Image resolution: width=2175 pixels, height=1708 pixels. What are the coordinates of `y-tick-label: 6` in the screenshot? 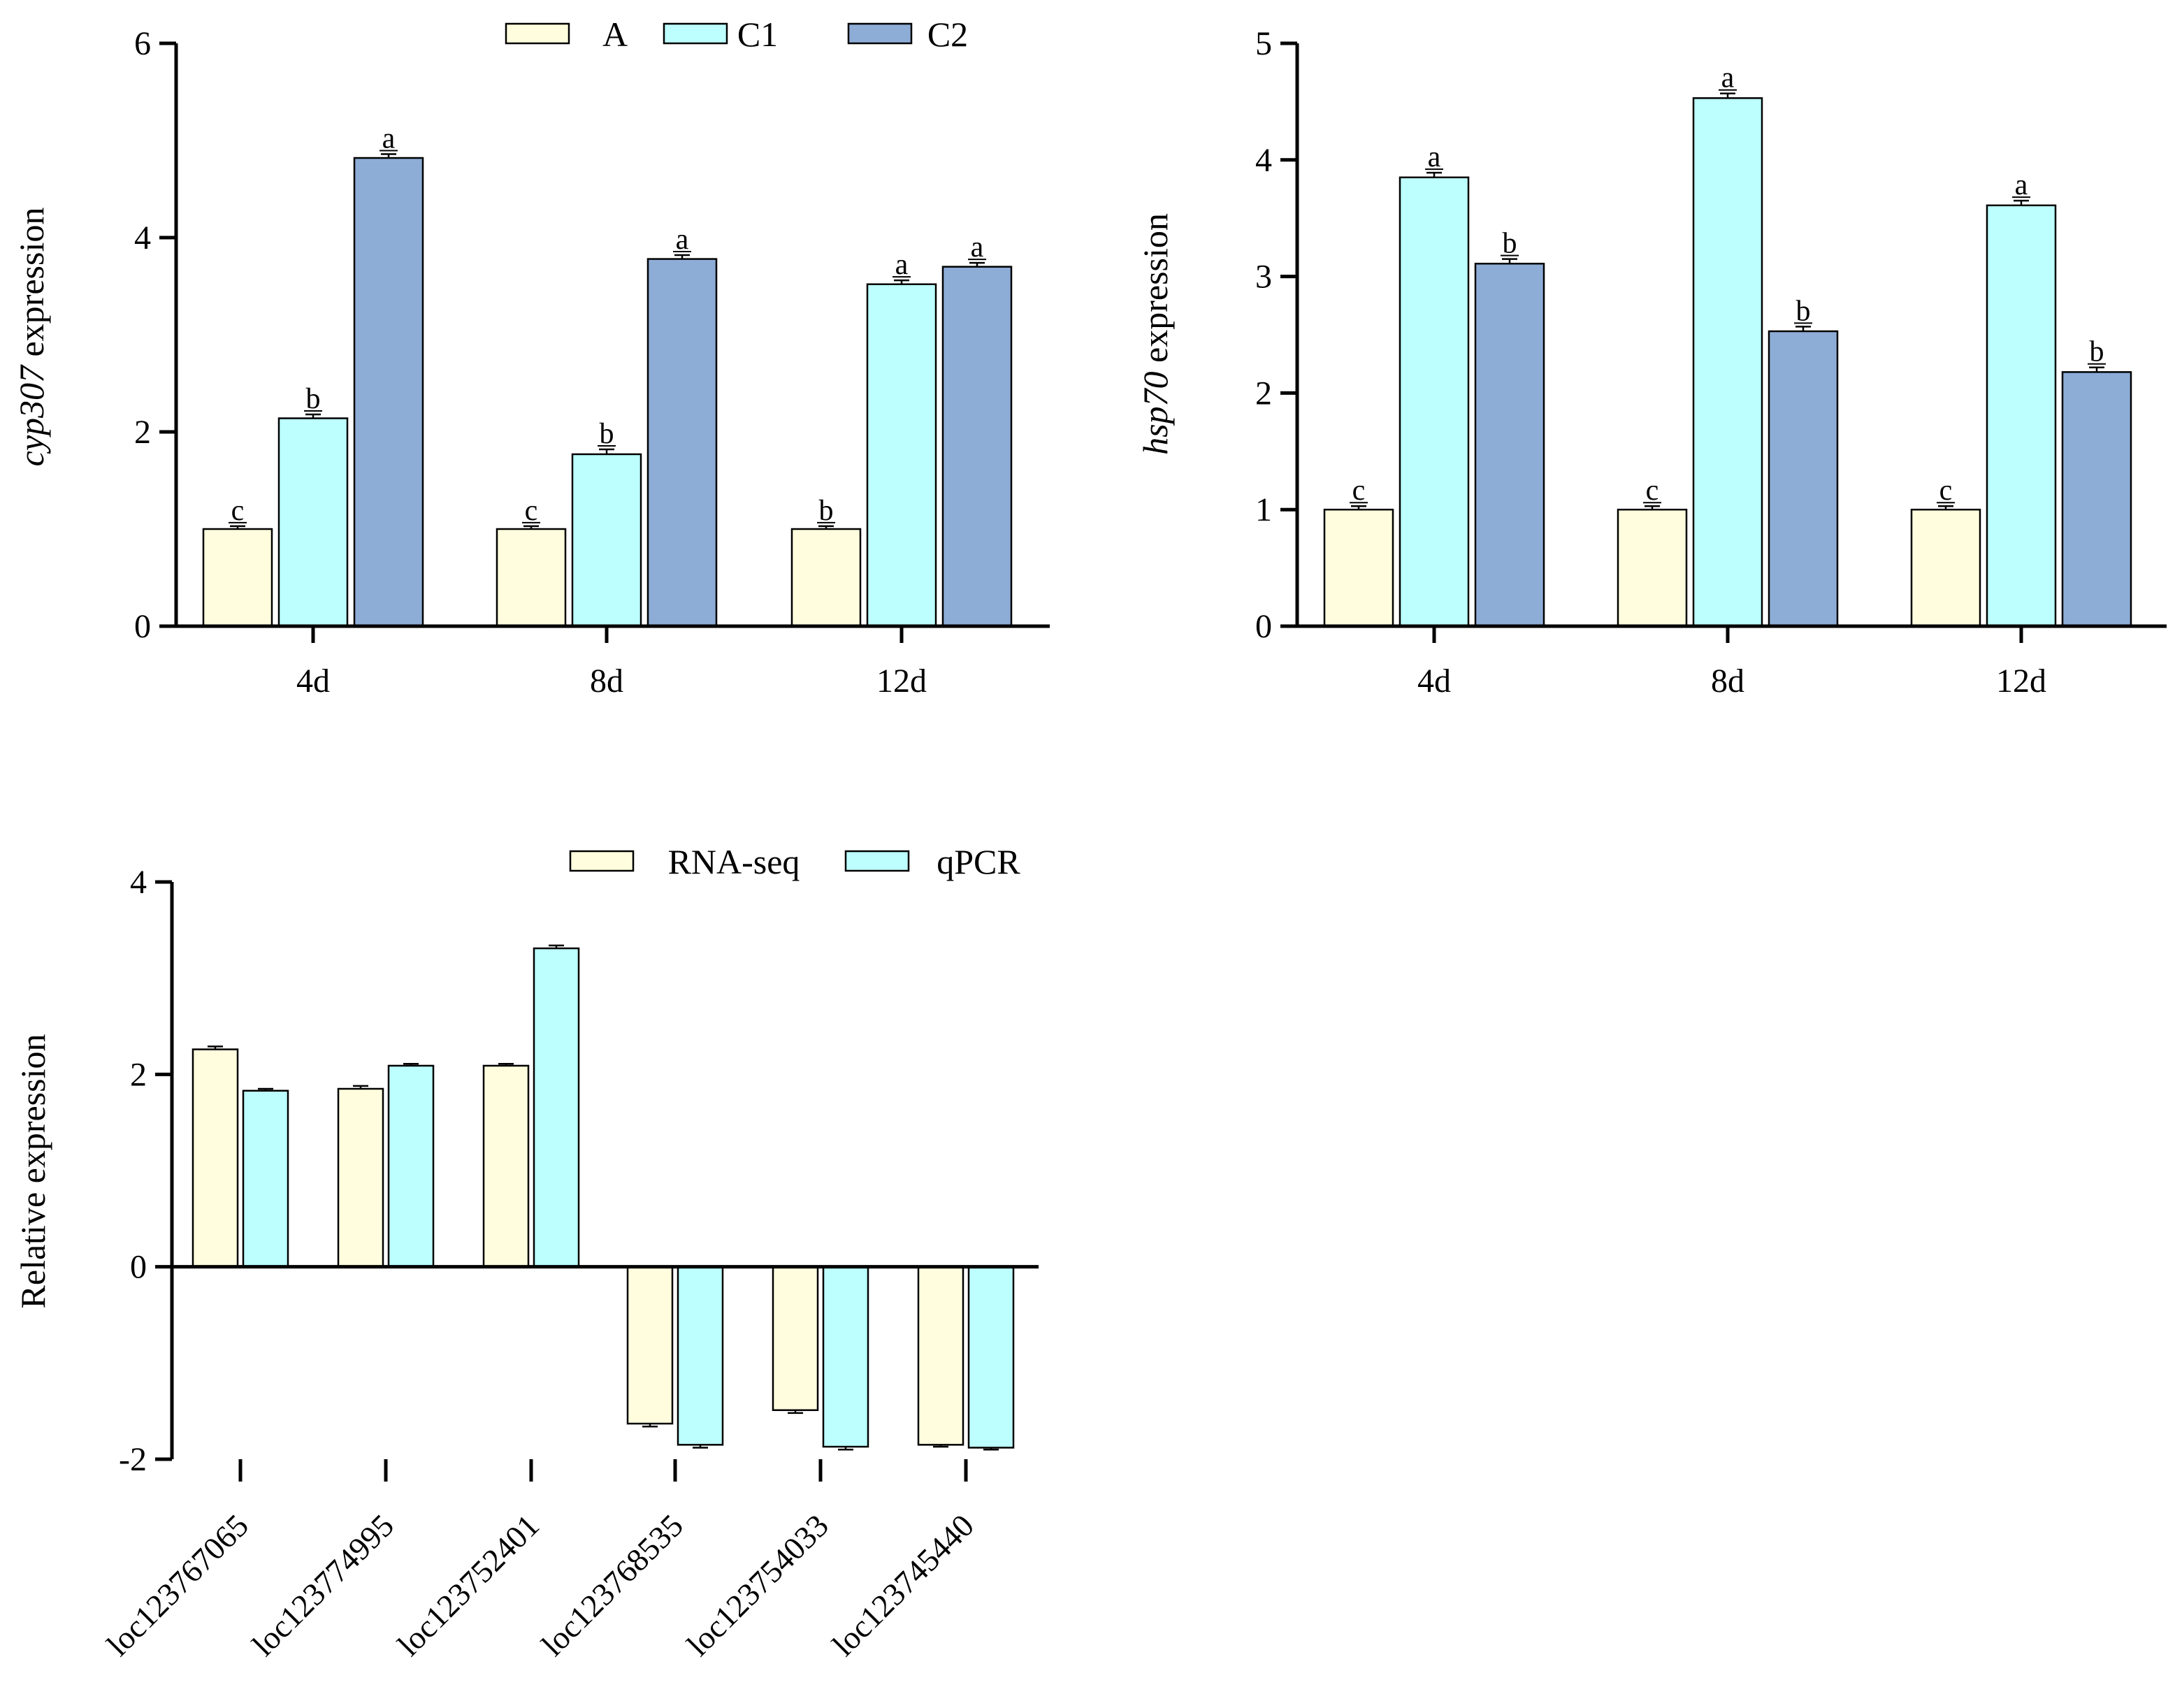 It's located at (142, 43).